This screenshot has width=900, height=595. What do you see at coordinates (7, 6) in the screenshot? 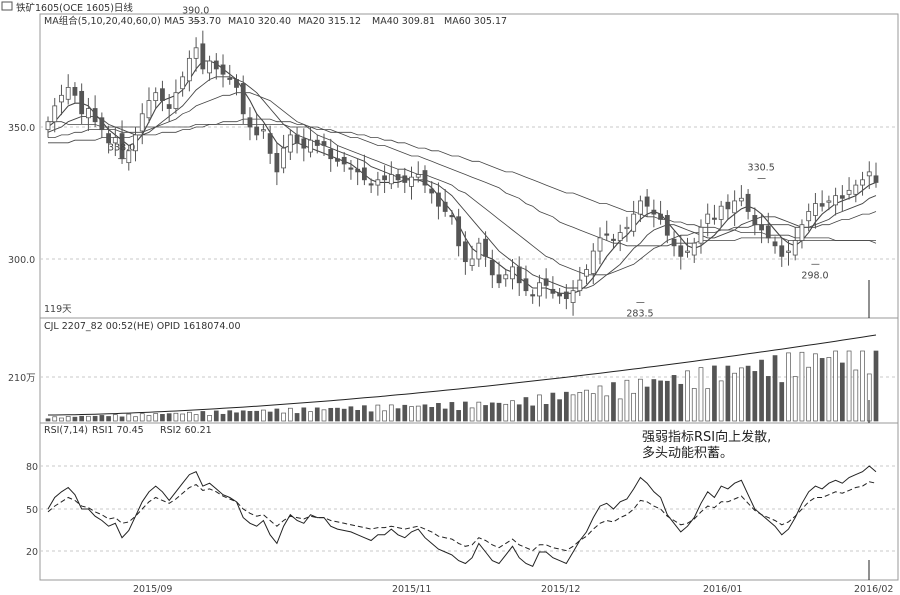
I see `menu-icon` at bounding box center [7, 6].